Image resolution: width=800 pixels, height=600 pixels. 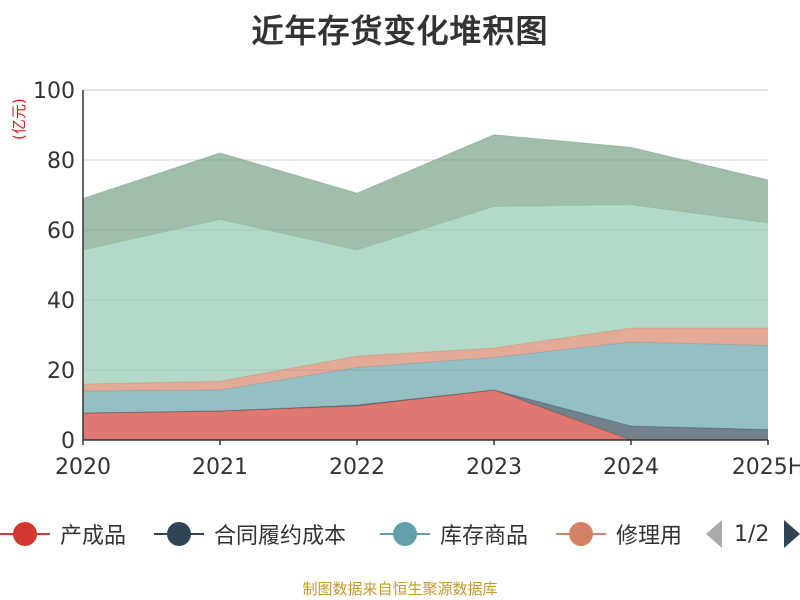 I want to click on x-tick-label-2: 2022, so click(x=357, y=467).